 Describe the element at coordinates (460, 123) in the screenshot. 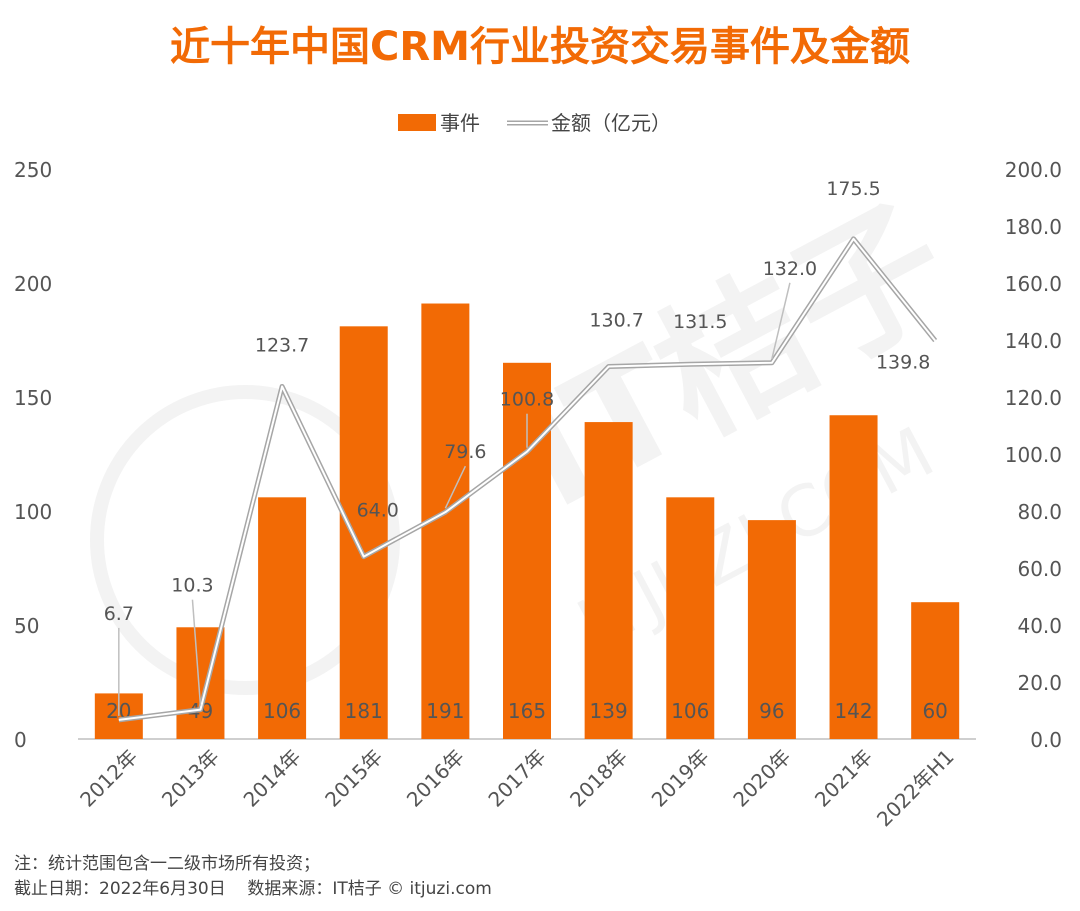

I see `legend-bar-label: 事件` at that location.